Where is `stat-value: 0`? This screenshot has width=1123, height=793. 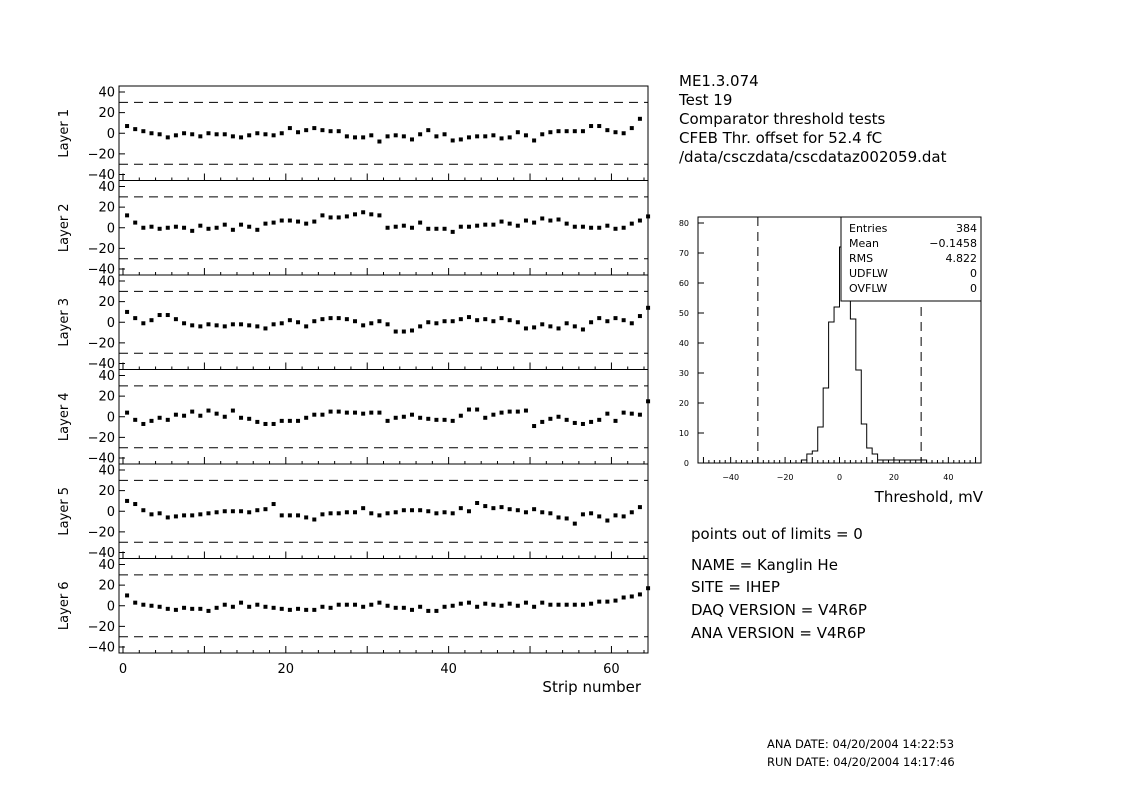
stat-value: 0 is located at coordinates (973, 273).